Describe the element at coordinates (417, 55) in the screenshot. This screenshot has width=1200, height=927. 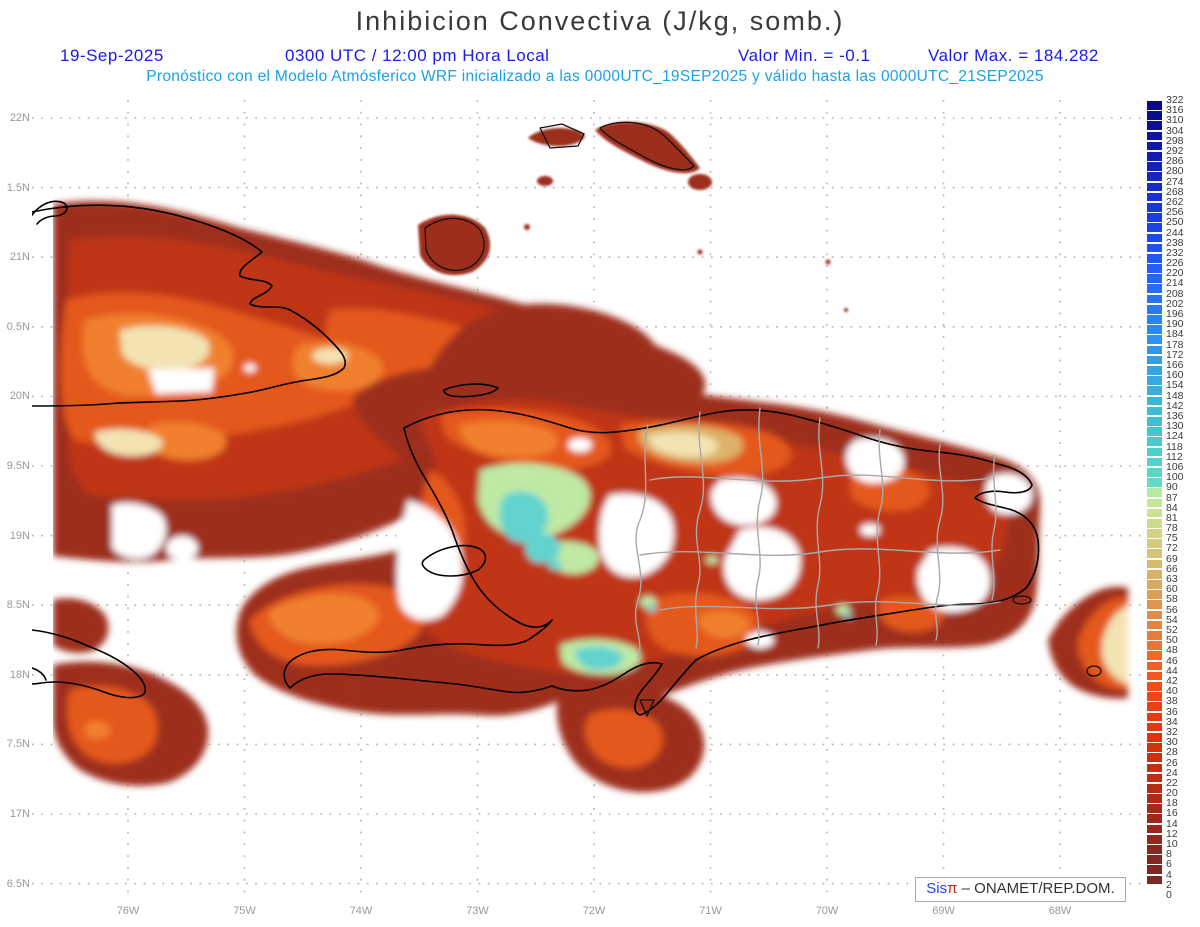
I see `header-valid-time: 0300 UTC / 12:00 pm Hora Local` at that location.